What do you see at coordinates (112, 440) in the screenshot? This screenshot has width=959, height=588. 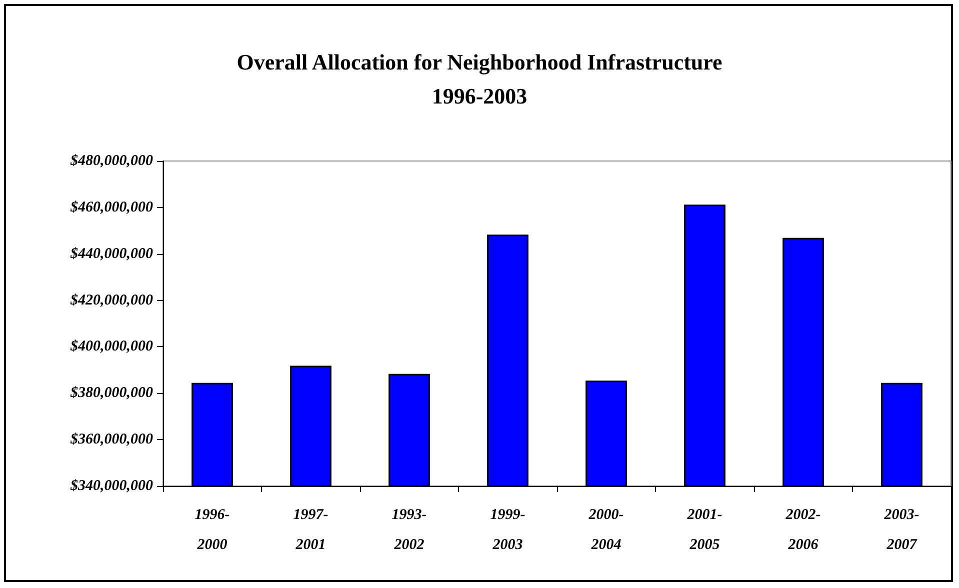 I see `y-tick-label: $360,000,000` at bounding box center [112, 440].